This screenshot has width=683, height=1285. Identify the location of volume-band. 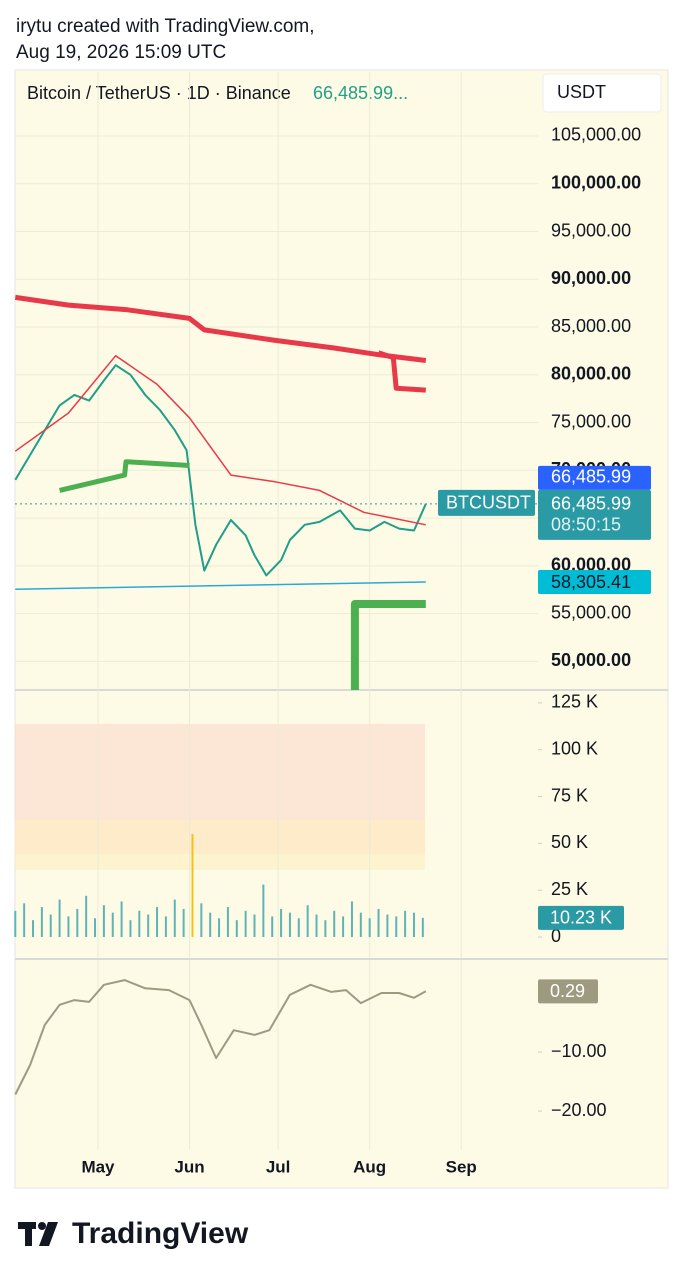
(220, 845).